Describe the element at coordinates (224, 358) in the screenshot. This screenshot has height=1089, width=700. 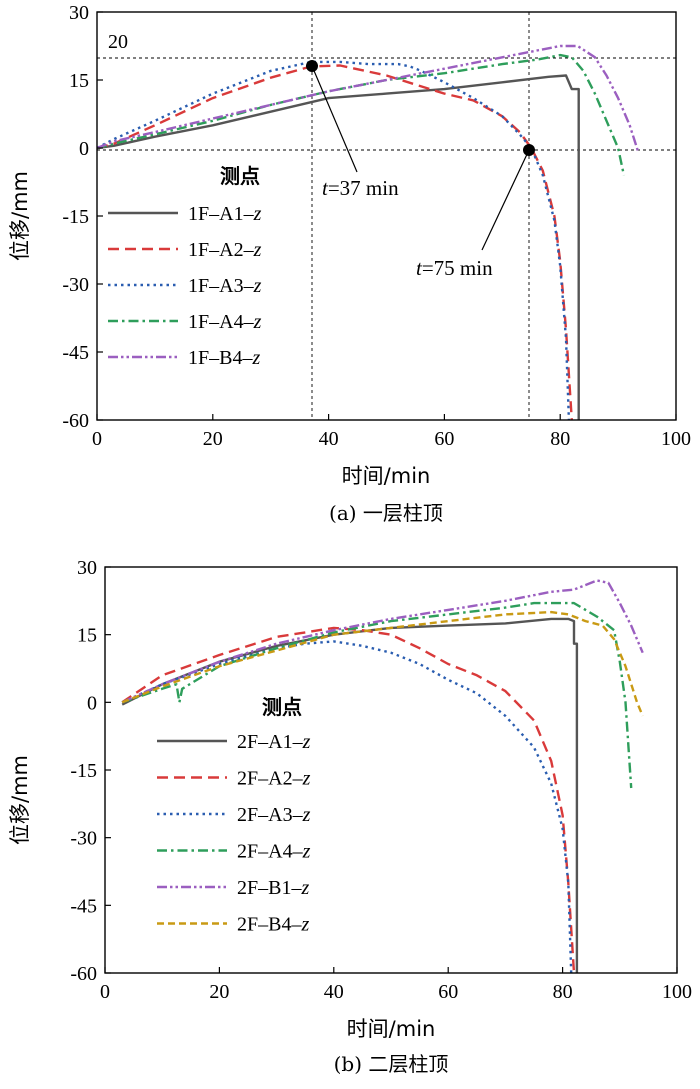
I see `legend-label-1f-b4-z: 1F–B4–z` at that location.